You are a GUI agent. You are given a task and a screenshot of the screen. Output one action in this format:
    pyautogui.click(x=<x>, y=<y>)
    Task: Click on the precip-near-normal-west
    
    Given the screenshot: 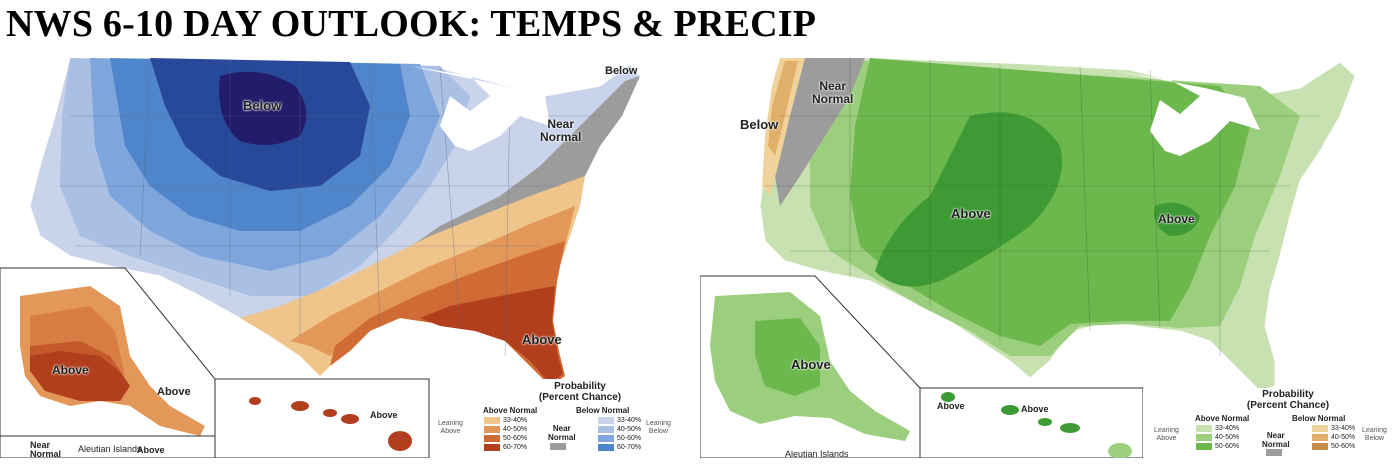 What is the action you would take?
    pyautogui.click(x=820, y=132)
    